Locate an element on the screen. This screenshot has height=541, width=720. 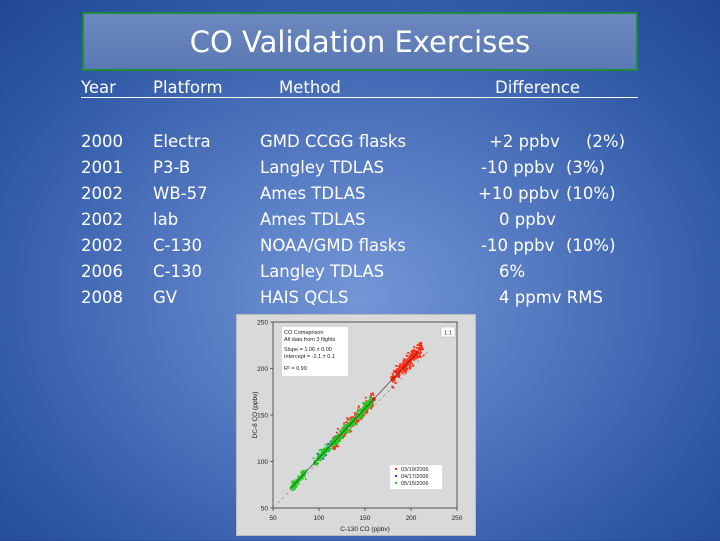
fit-line is located at coordinates (354, 420).